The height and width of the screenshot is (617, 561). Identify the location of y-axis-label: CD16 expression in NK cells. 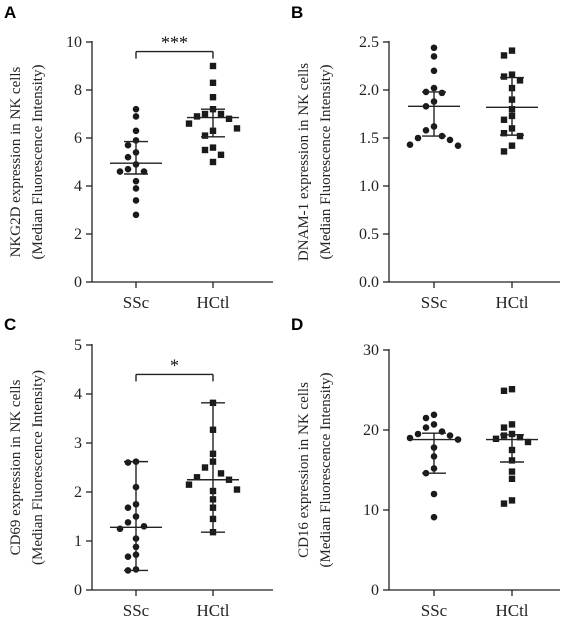
(304, 470).